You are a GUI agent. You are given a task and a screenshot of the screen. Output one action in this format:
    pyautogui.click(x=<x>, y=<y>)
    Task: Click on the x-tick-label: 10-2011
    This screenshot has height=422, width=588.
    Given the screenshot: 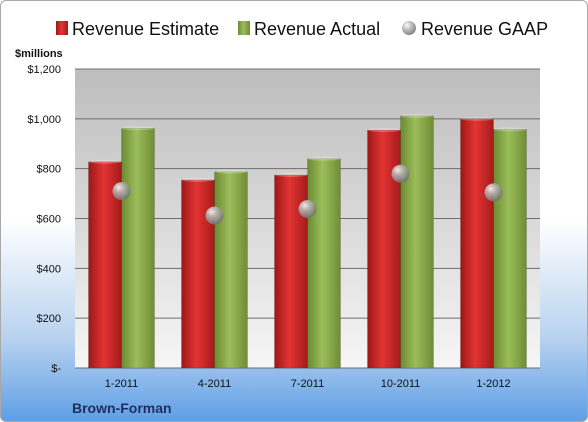 What is the action you would take?
    pyautogui.click(x=401, y=384)
    